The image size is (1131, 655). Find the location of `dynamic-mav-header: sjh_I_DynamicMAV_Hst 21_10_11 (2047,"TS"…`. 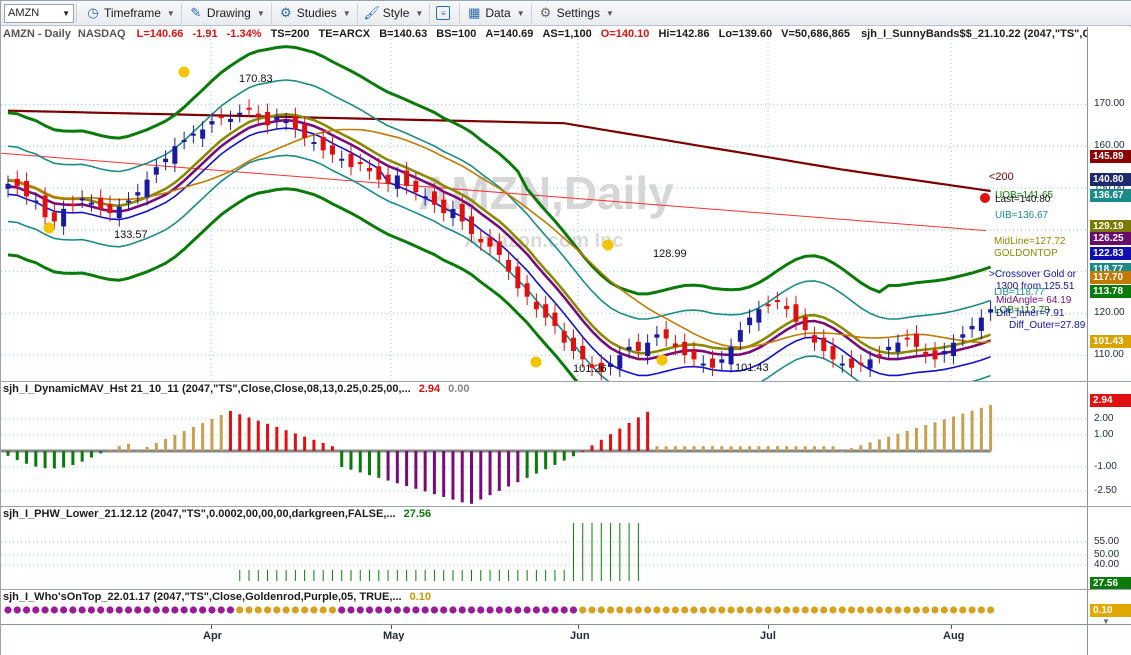

dynamic-mav-header: sjh_I_DynamicMAV_Hst 21_10_11 (2047,"TS"… is located at coordinates (236, 389).